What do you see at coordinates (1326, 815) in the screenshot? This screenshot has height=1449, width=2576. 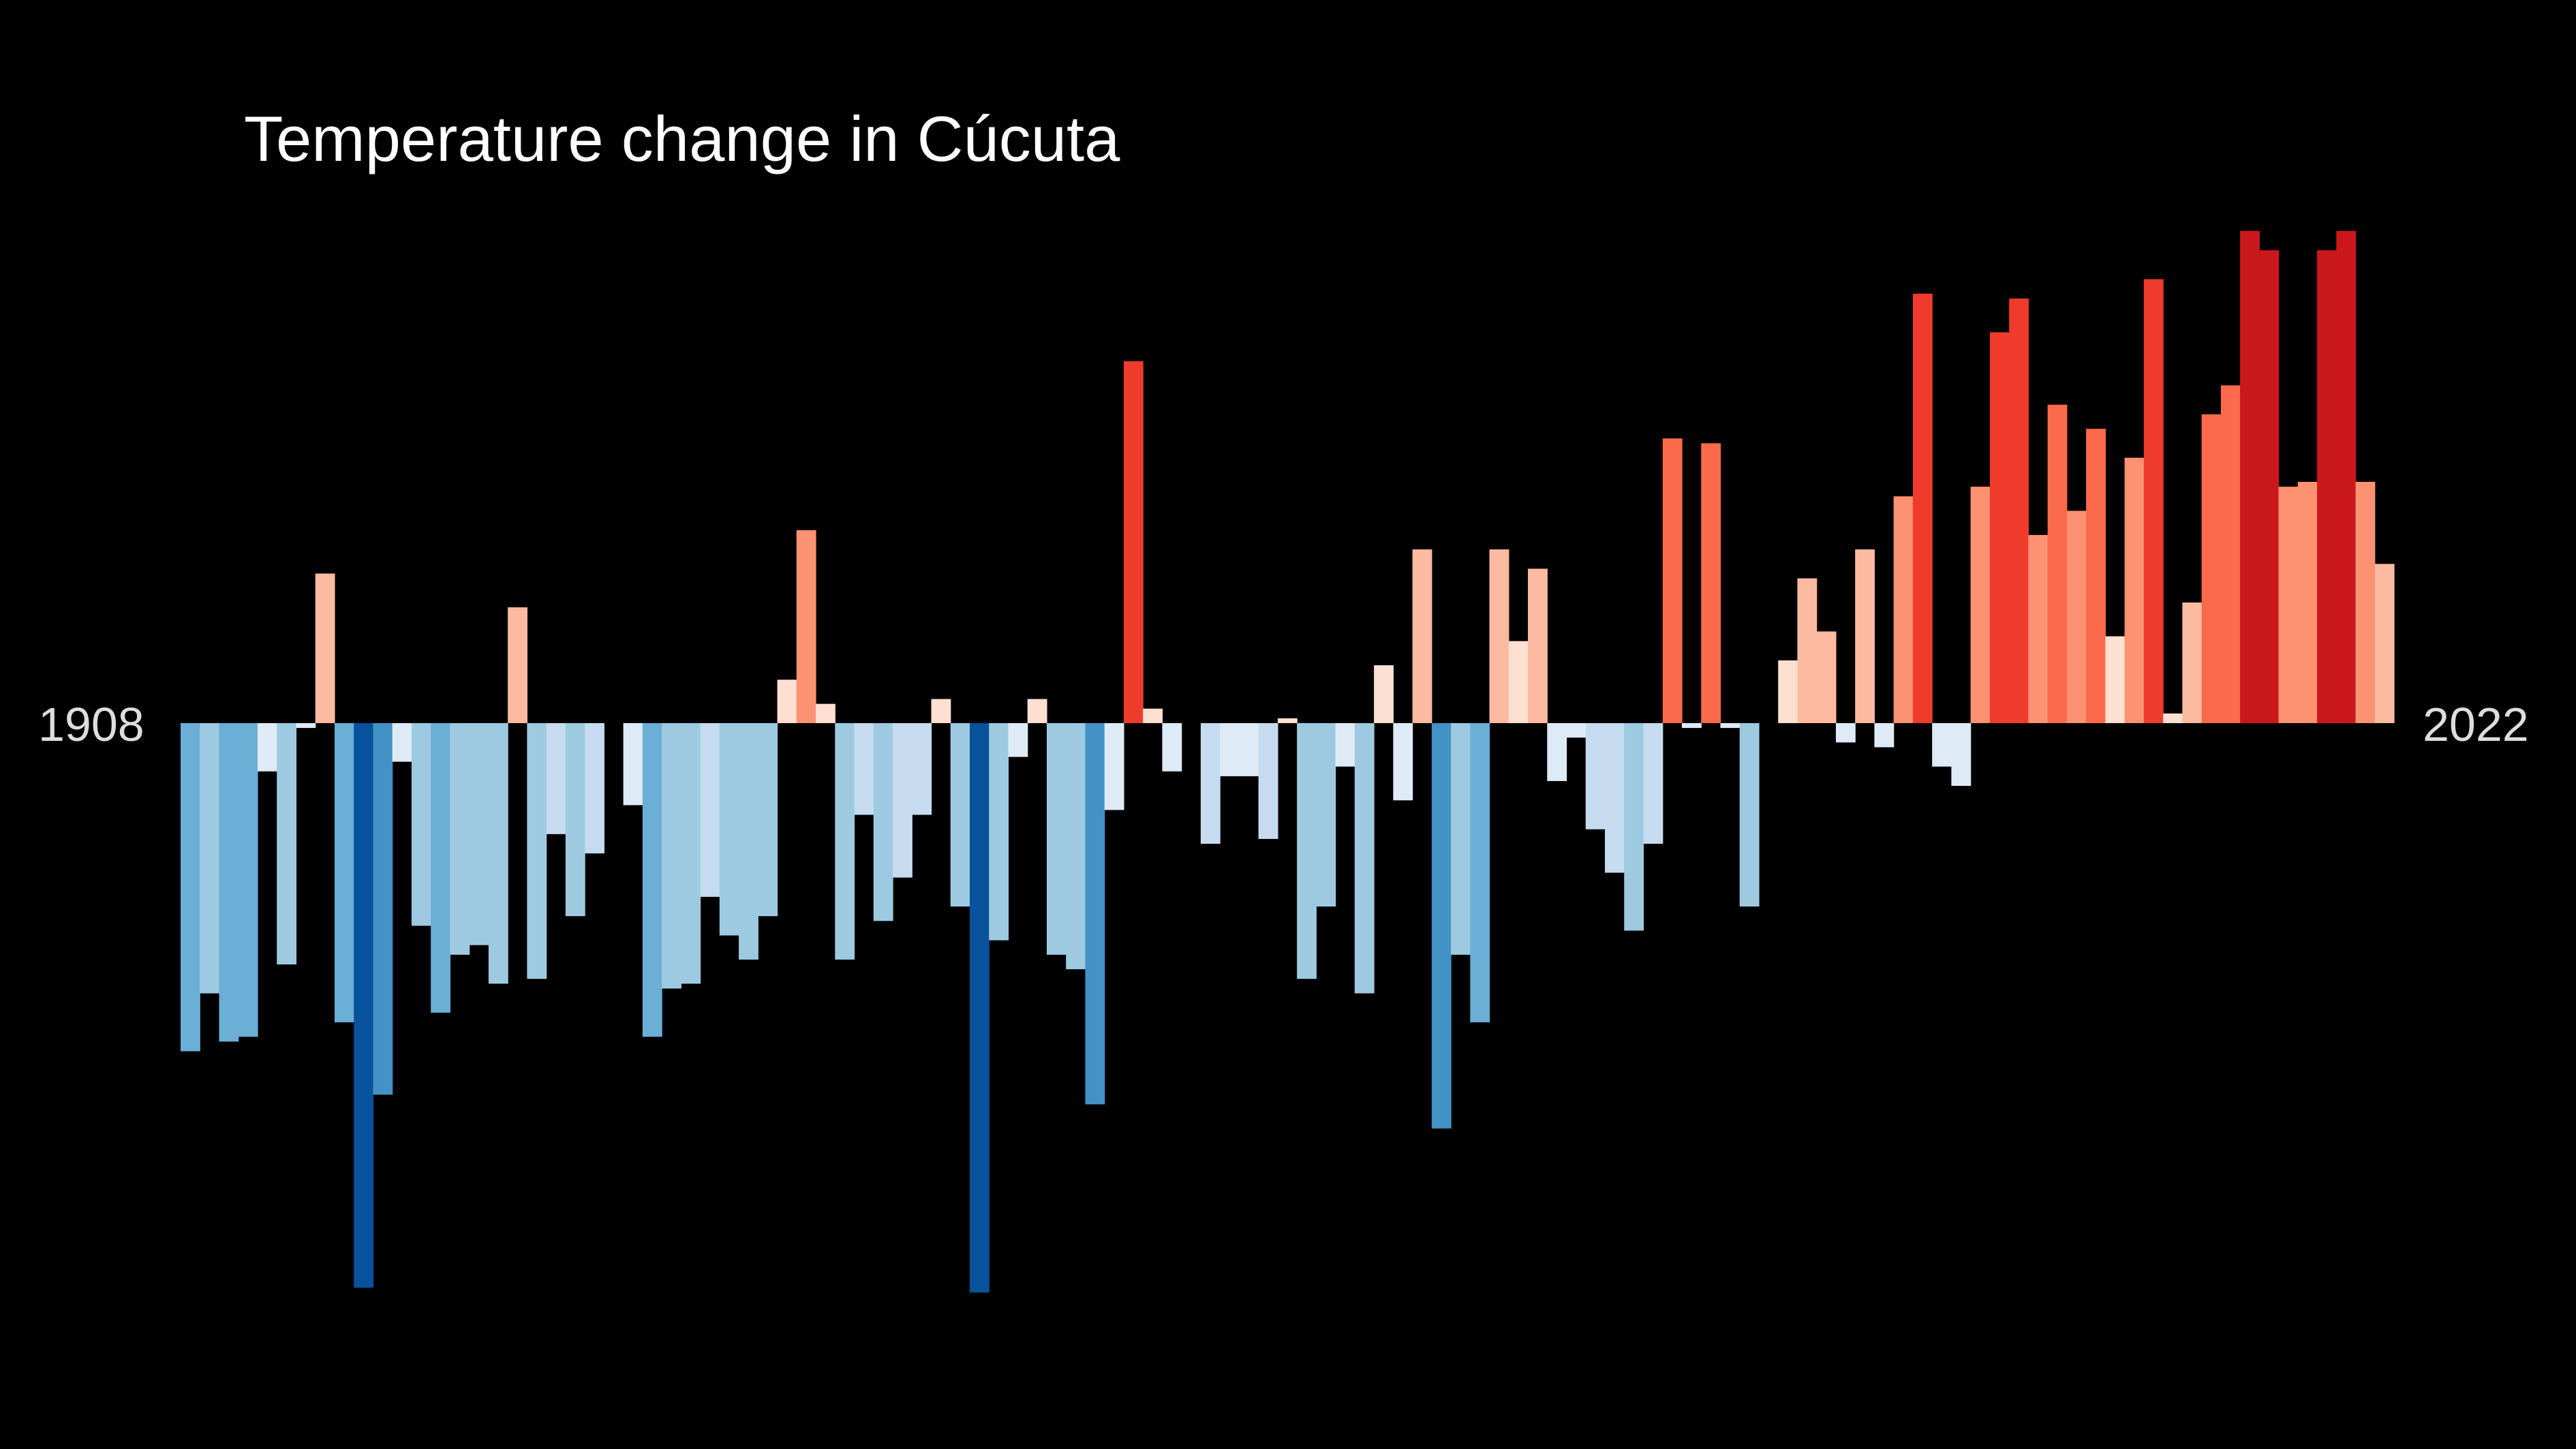 I see `bar-1967` at bounding box center [1326, 815].